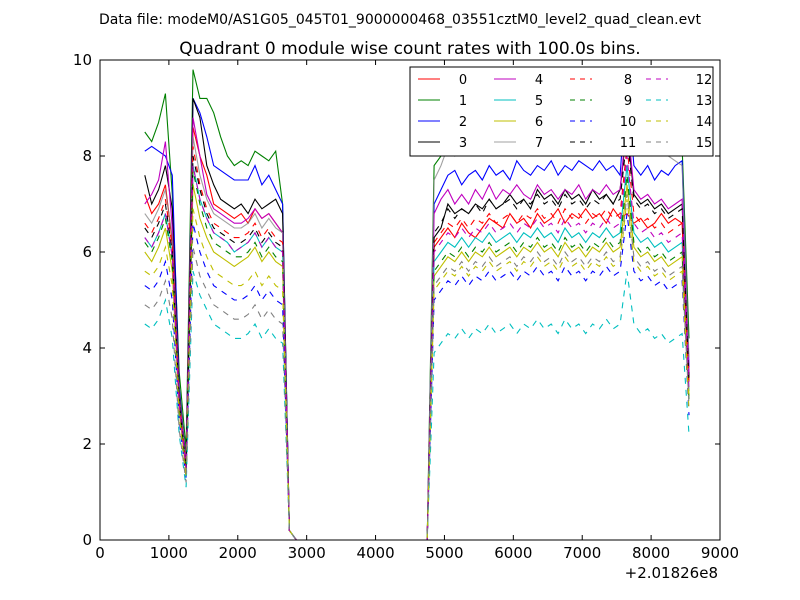  I want to click on legend-box, so click(561, 111).